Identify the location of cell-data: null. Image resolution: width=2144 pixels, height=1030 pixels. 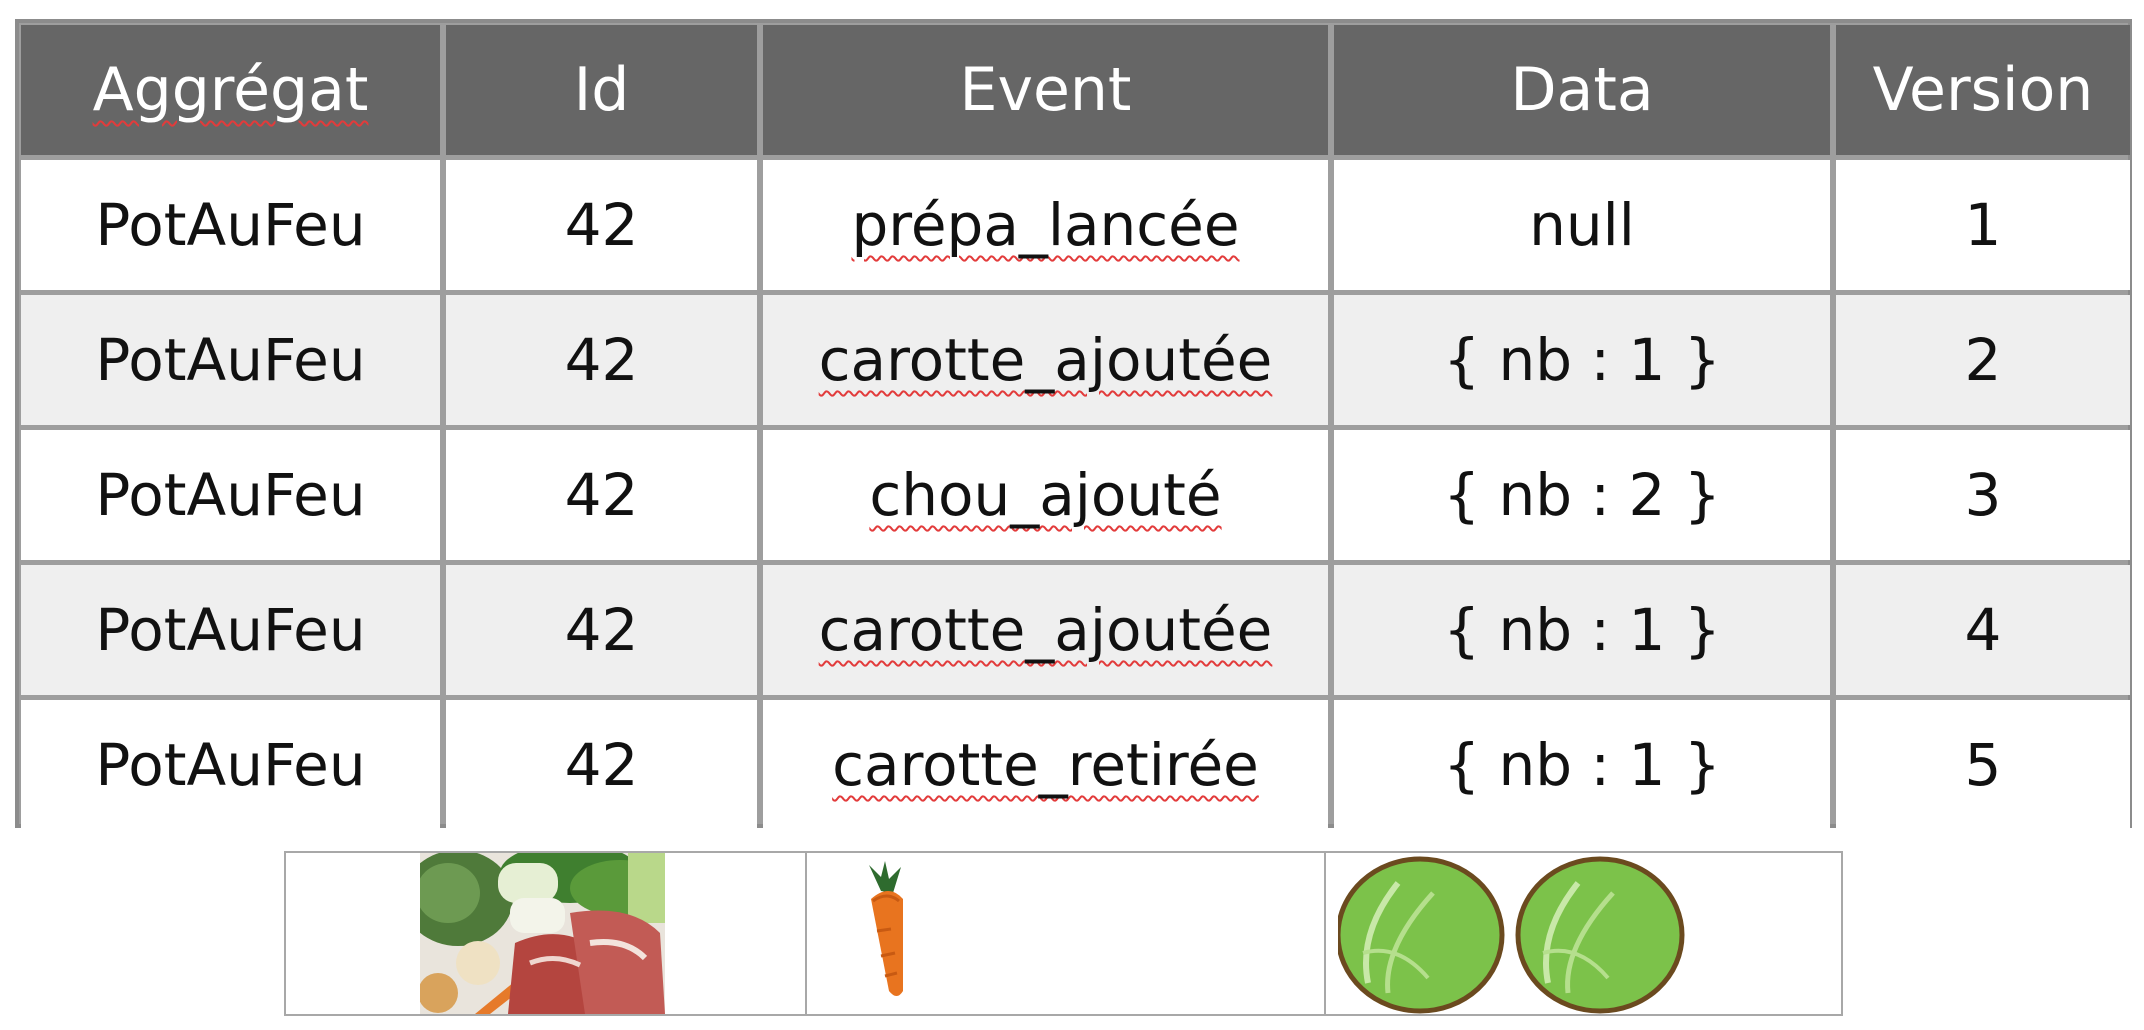
(1582, 225).